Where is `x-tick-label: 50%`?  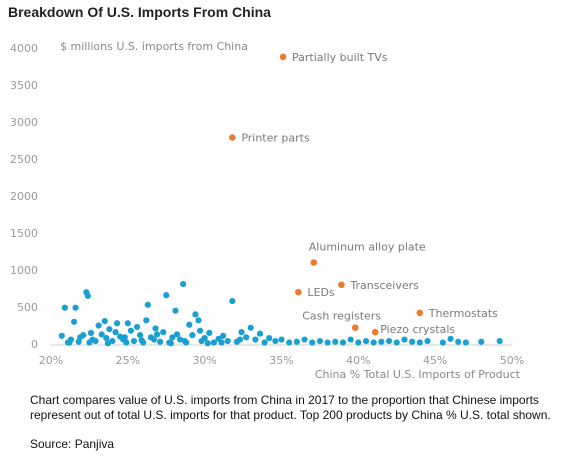
x-tick-label: 50% is located at coordinates (512, 360).